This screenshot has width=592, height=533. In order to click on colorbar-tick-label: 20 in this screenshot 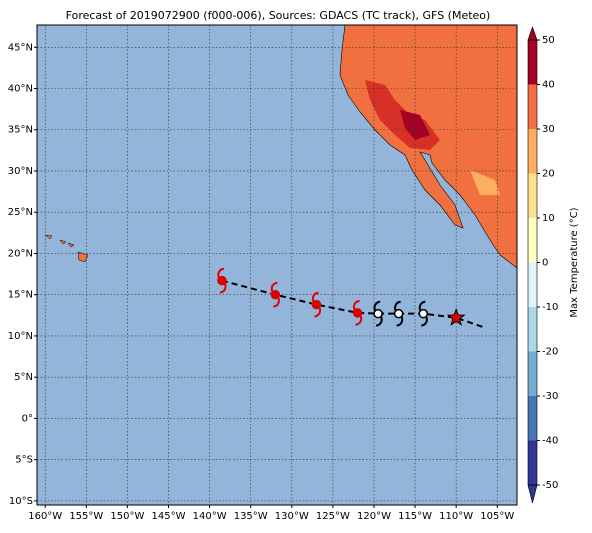, I will do `click(548, 174)`.